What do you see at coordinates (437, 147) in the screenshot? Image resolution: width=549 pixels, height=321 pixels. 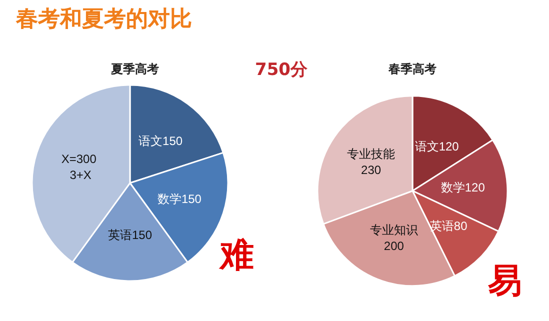 I see `slice-label: 语文120` at bounding box center [437, 147].